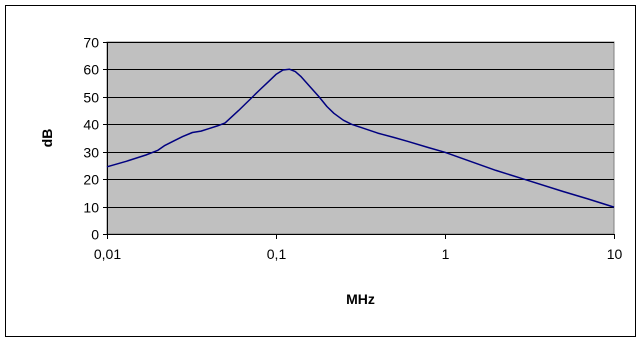  I want to click on y-tick-label: 50, so click(91, 98).